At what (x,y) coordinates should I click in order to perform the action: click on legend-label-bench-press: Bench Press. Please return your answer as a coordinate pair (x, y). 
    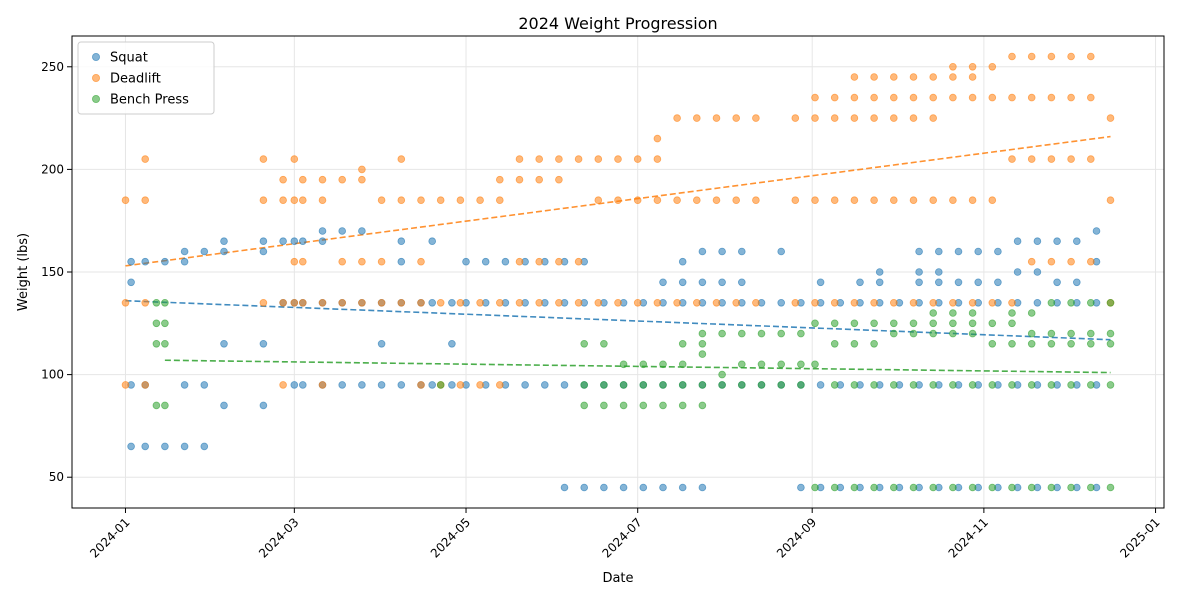
    Looking at the image, I should click on (149, 100).